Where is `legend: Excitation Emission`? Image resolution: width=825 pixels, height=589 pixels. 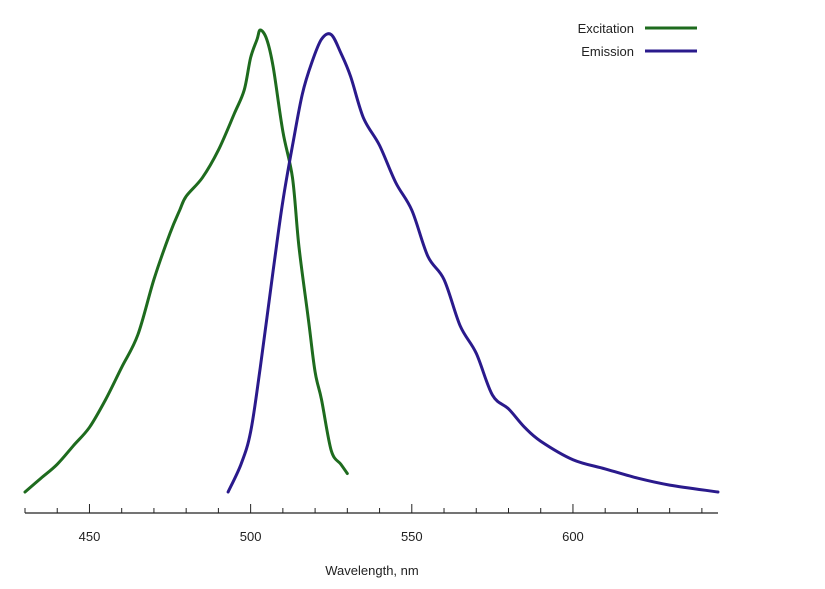 legend: Excitation Emission is located at coordinates (637, 40).